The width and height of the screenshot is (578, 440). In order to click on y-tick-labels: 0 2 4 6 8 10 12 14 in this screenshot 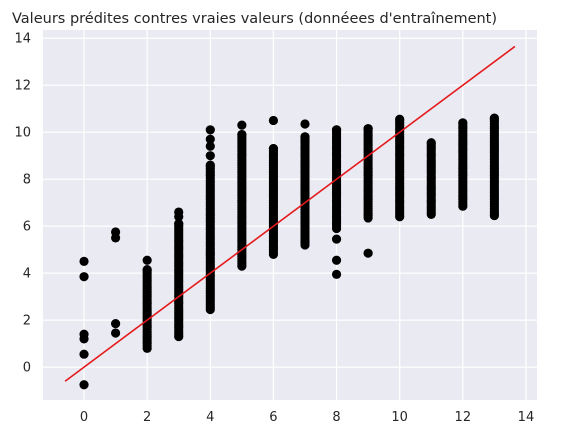, I will do `click(22, 204)`.